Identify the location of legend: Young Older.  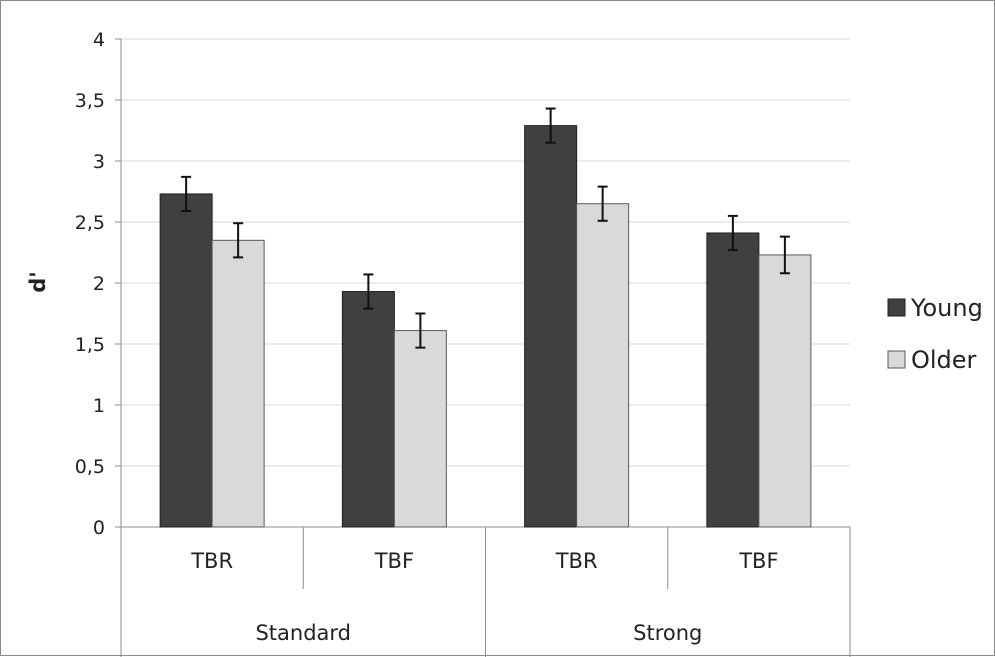
(935, 334).